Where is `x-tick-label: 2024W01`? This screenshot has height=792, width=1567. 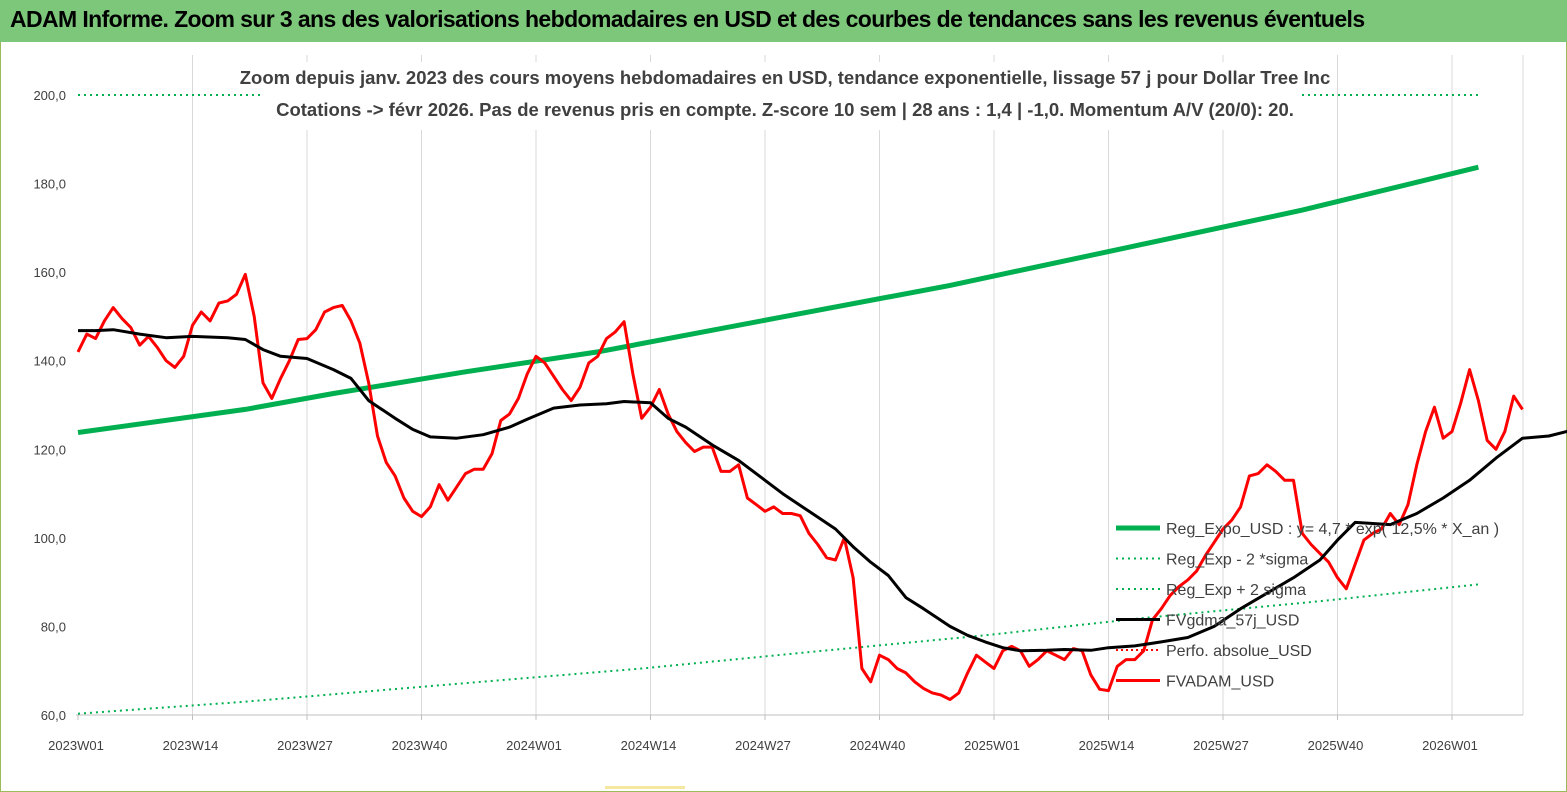
x-tick-label: 2024W01 is located at coordinates (534, 745).